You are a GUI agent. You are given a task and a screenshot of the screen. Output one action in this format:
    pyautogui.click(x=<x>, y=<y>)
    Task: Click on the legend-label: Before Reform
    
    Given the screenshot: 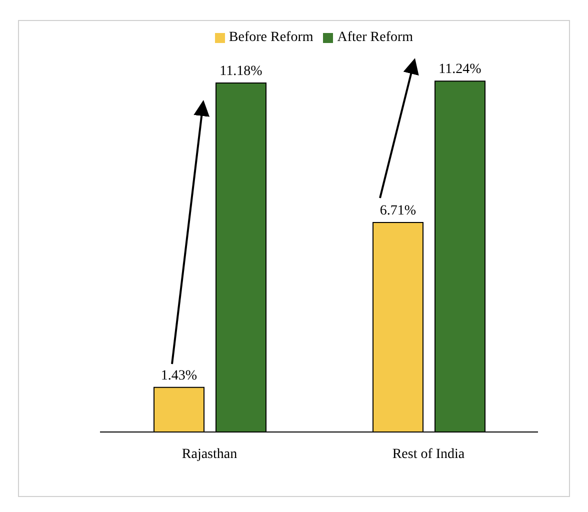 What is the action you would take?
    pyautogui.click(x=271, y=37)
    